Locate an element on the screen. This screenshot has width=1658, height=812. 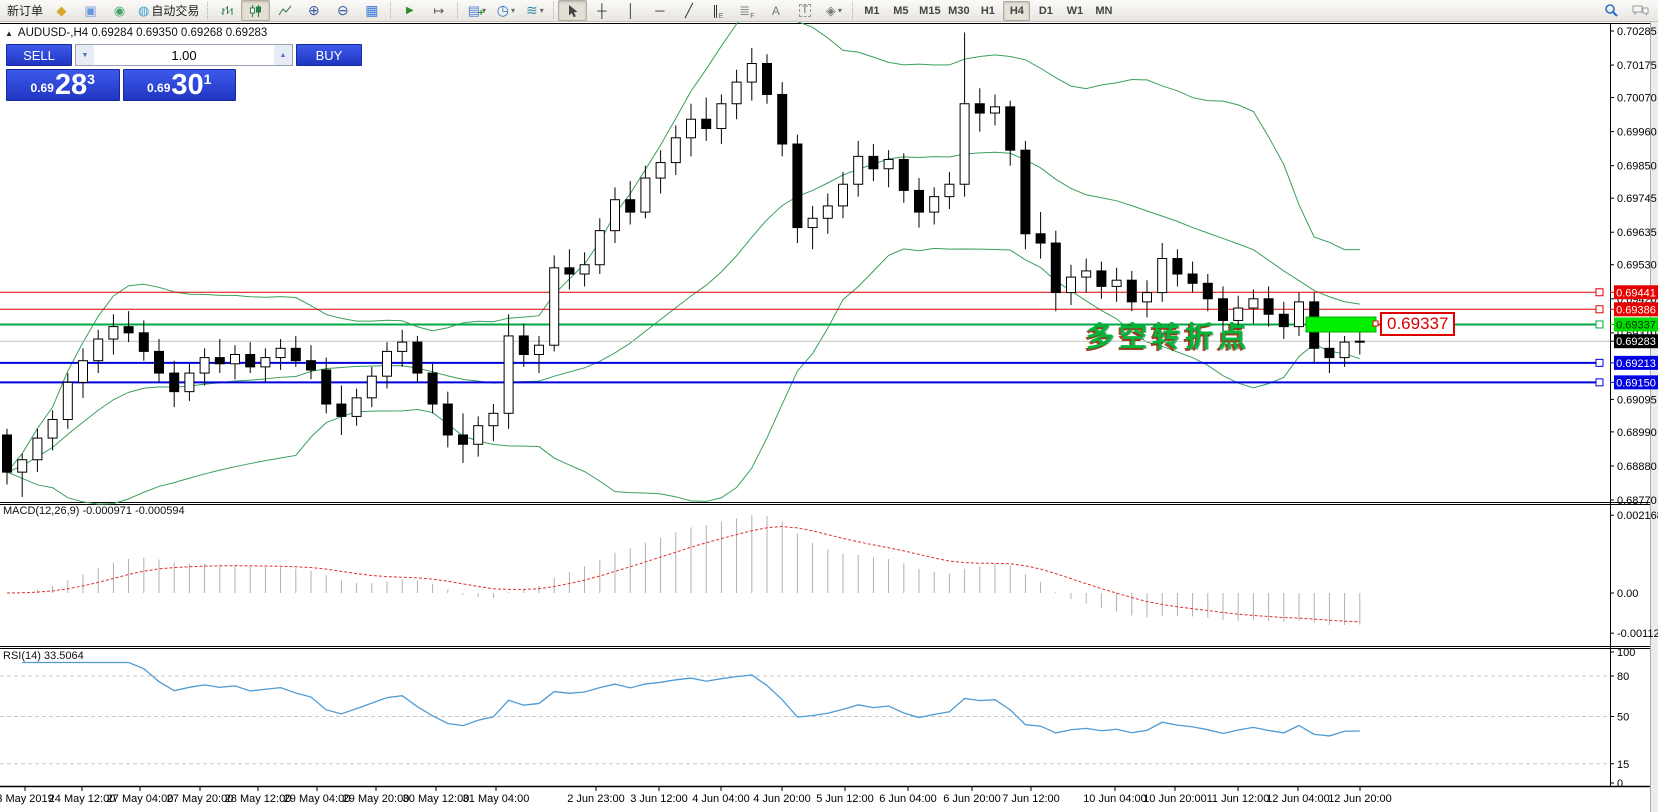
tile-windows-icon: ▦ is located at coordinates (372, 10).